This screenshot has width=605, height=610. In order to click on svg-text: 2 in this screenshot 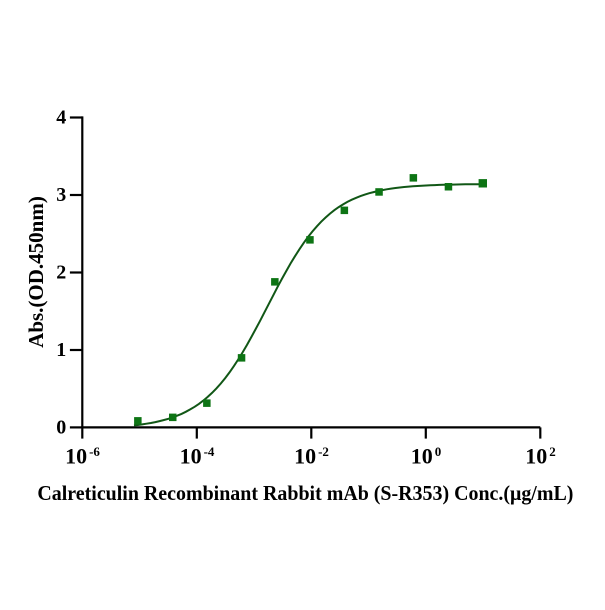, I will do `click(61, 273)`.